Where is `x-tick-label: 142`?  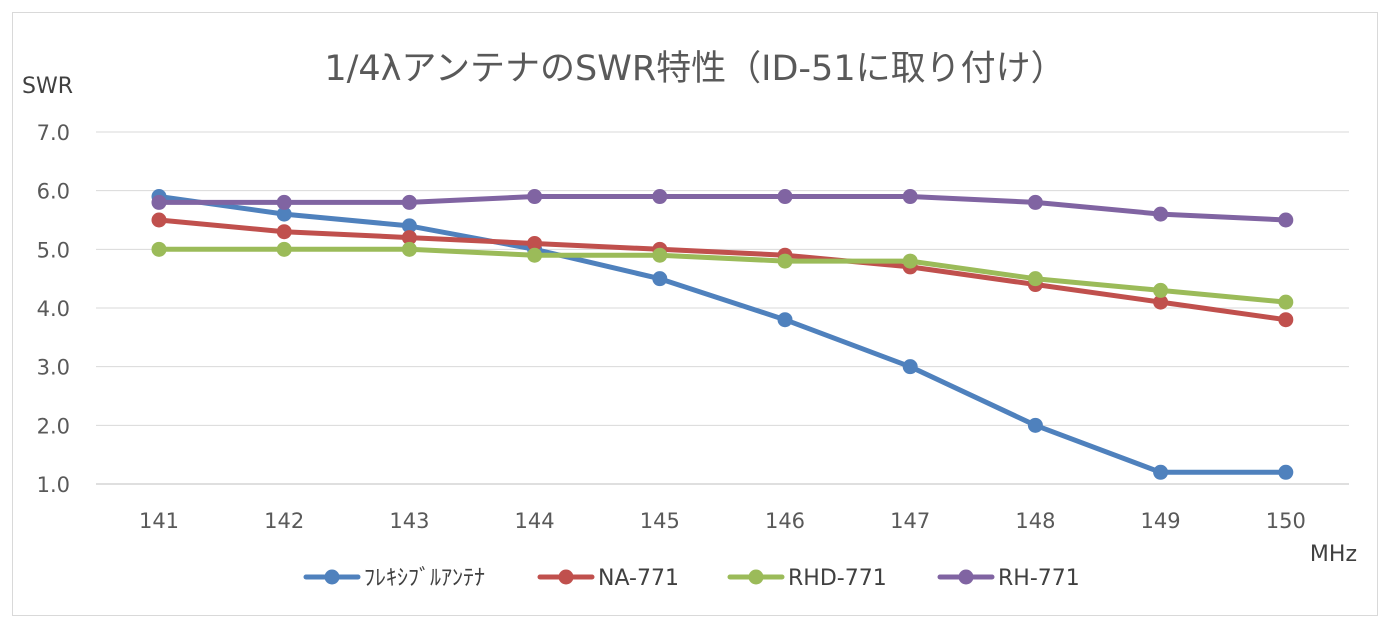 x-tick-label: 142 is located at coordinates (284, 521).